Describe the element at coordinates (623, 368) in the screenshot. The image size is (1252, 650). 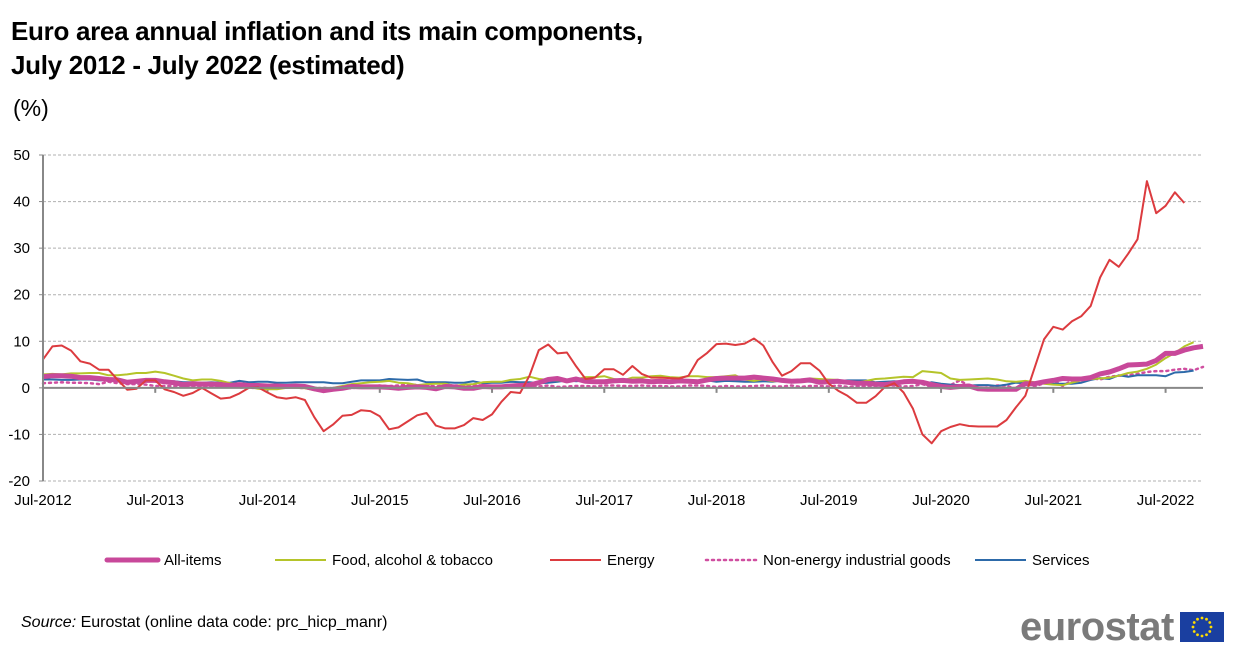
I see `series-line-all-items` at that location.